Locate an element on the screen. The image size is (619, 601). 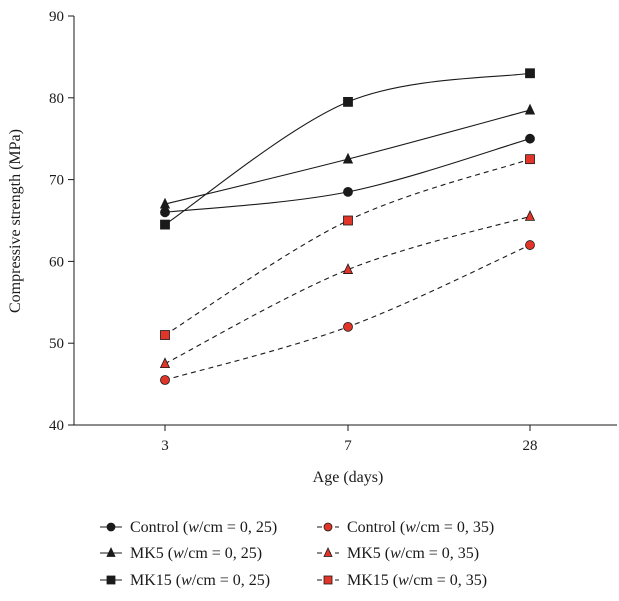
y-tick-label: 50 is located at coordinates (56, 344).